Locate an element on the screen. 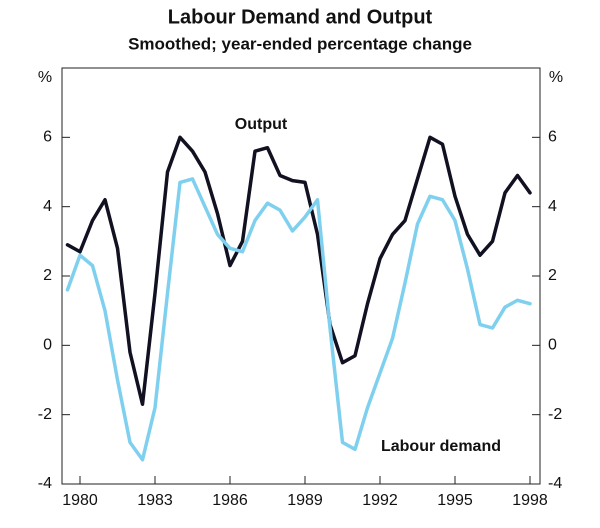 The image size is (600, 528). y2-tick-label: 4 is located at coordinates (552, 206).